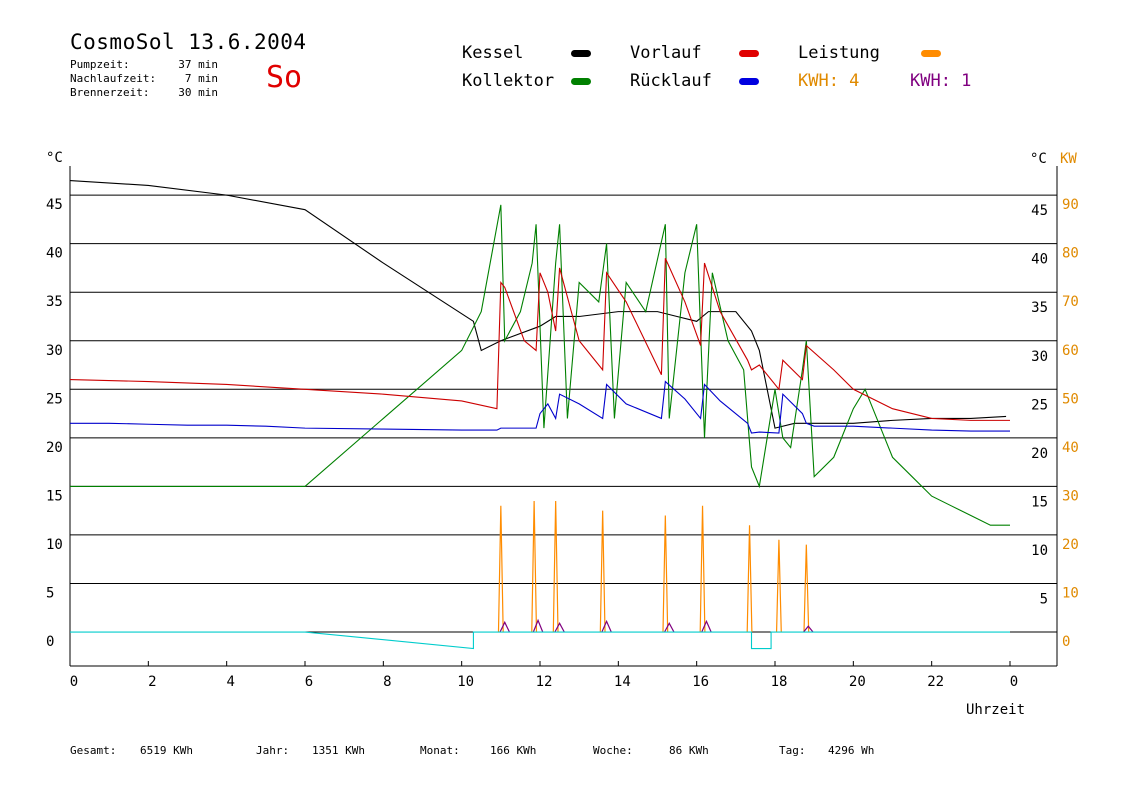  I want to click on y-tick-label-right: 15, so click(1039, 502).